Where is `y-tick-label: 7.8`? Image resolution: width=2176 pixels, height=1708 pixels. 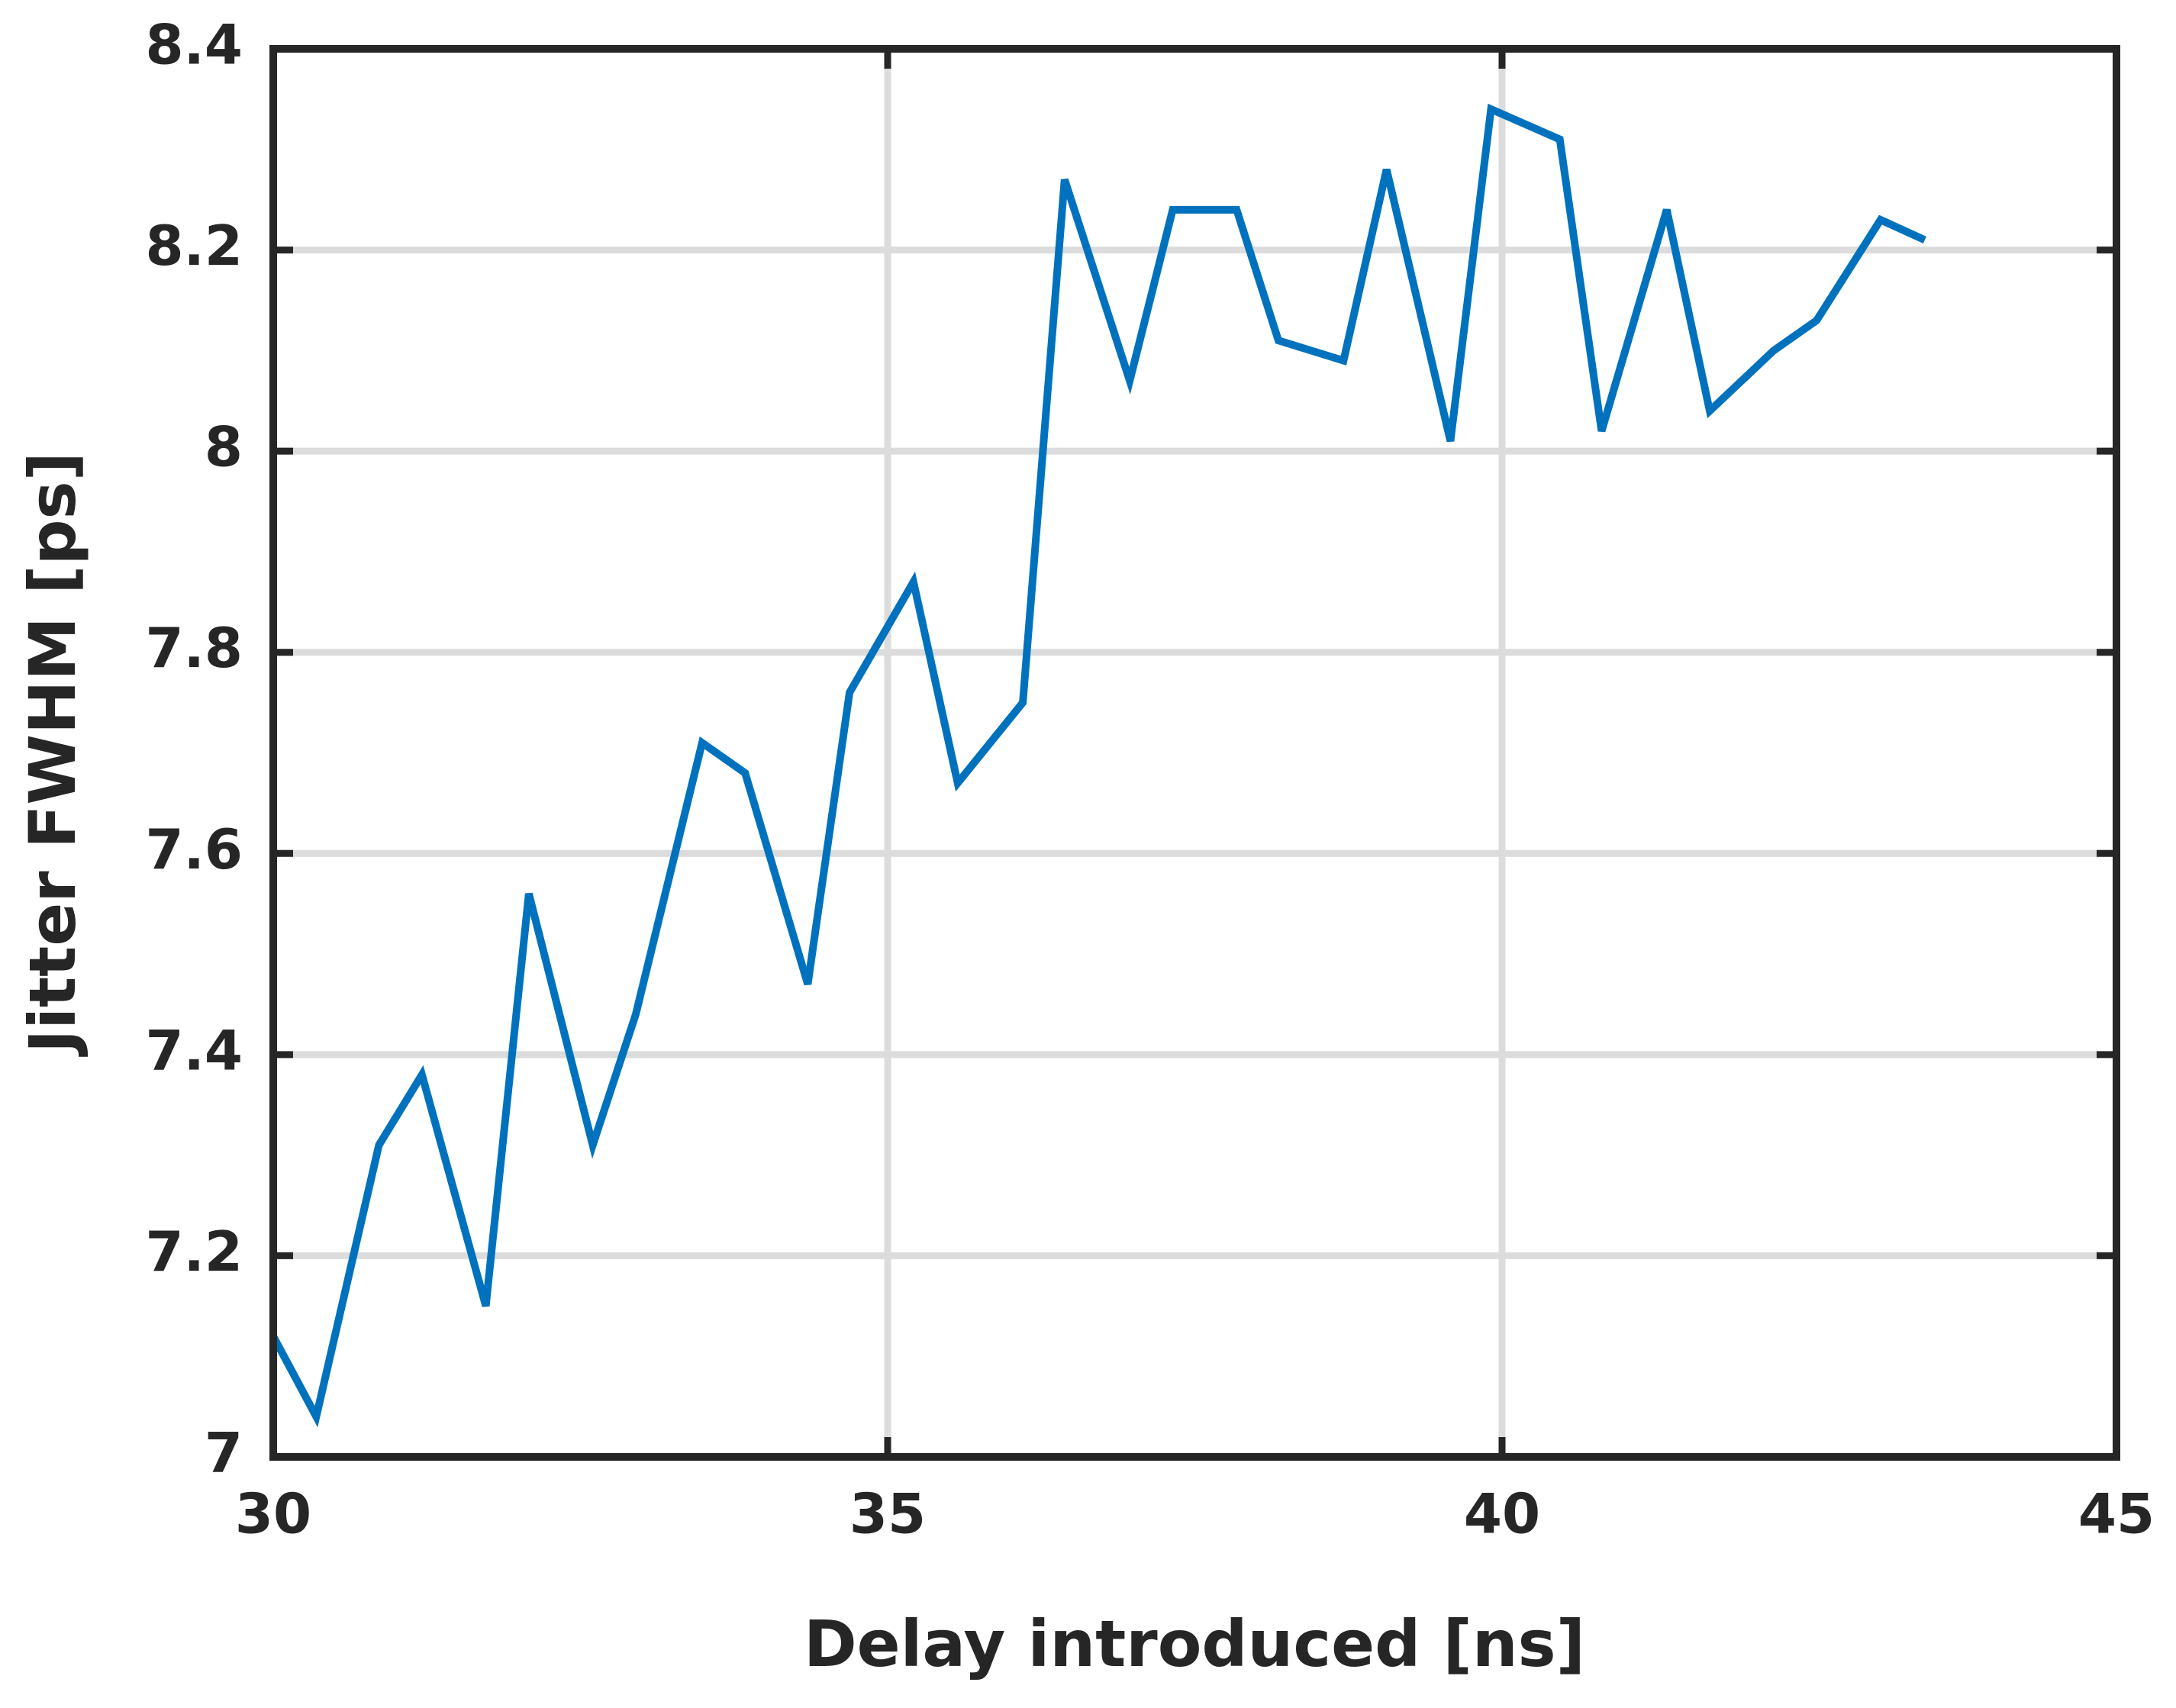
y-tick-label: 7.8 is located at coordinates (194, 648).